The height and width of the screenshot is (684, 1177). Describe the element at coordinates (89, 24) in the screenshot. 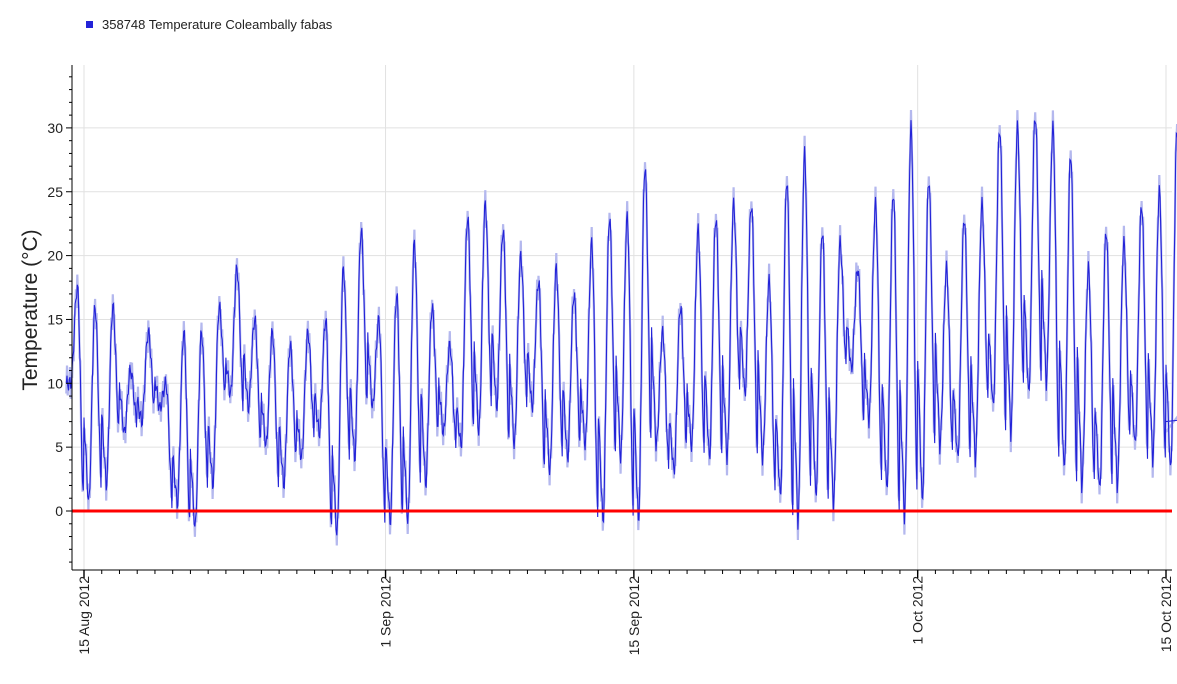

I see `legend-swatch` at that location.